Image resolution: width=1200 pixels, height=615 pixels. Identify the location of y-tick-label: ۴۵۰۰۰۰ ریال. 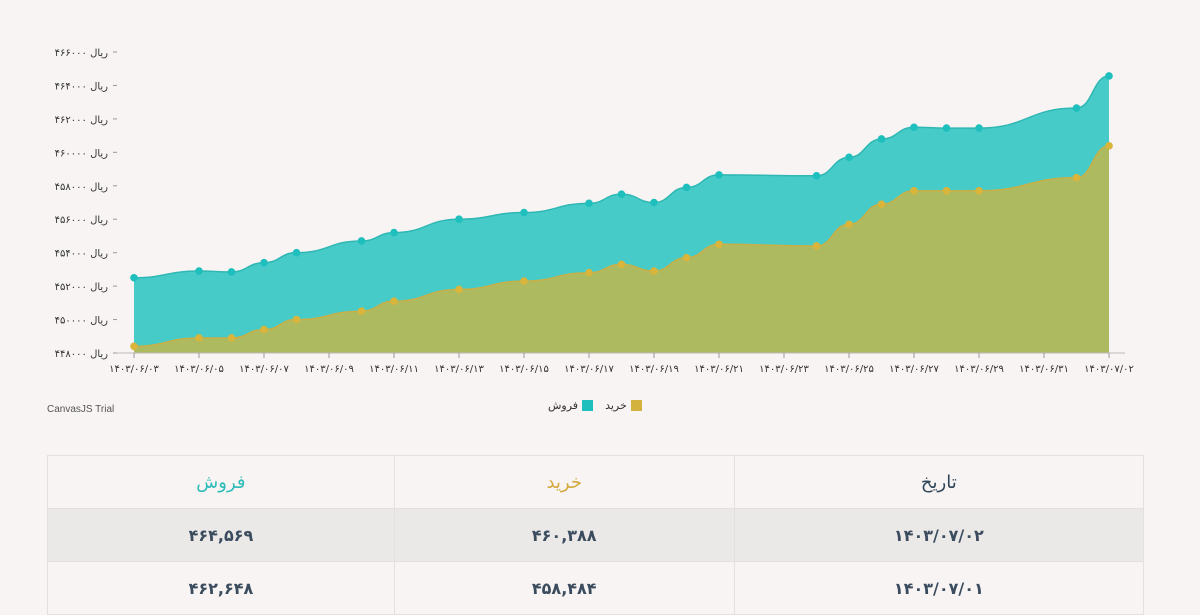
(82, 321).